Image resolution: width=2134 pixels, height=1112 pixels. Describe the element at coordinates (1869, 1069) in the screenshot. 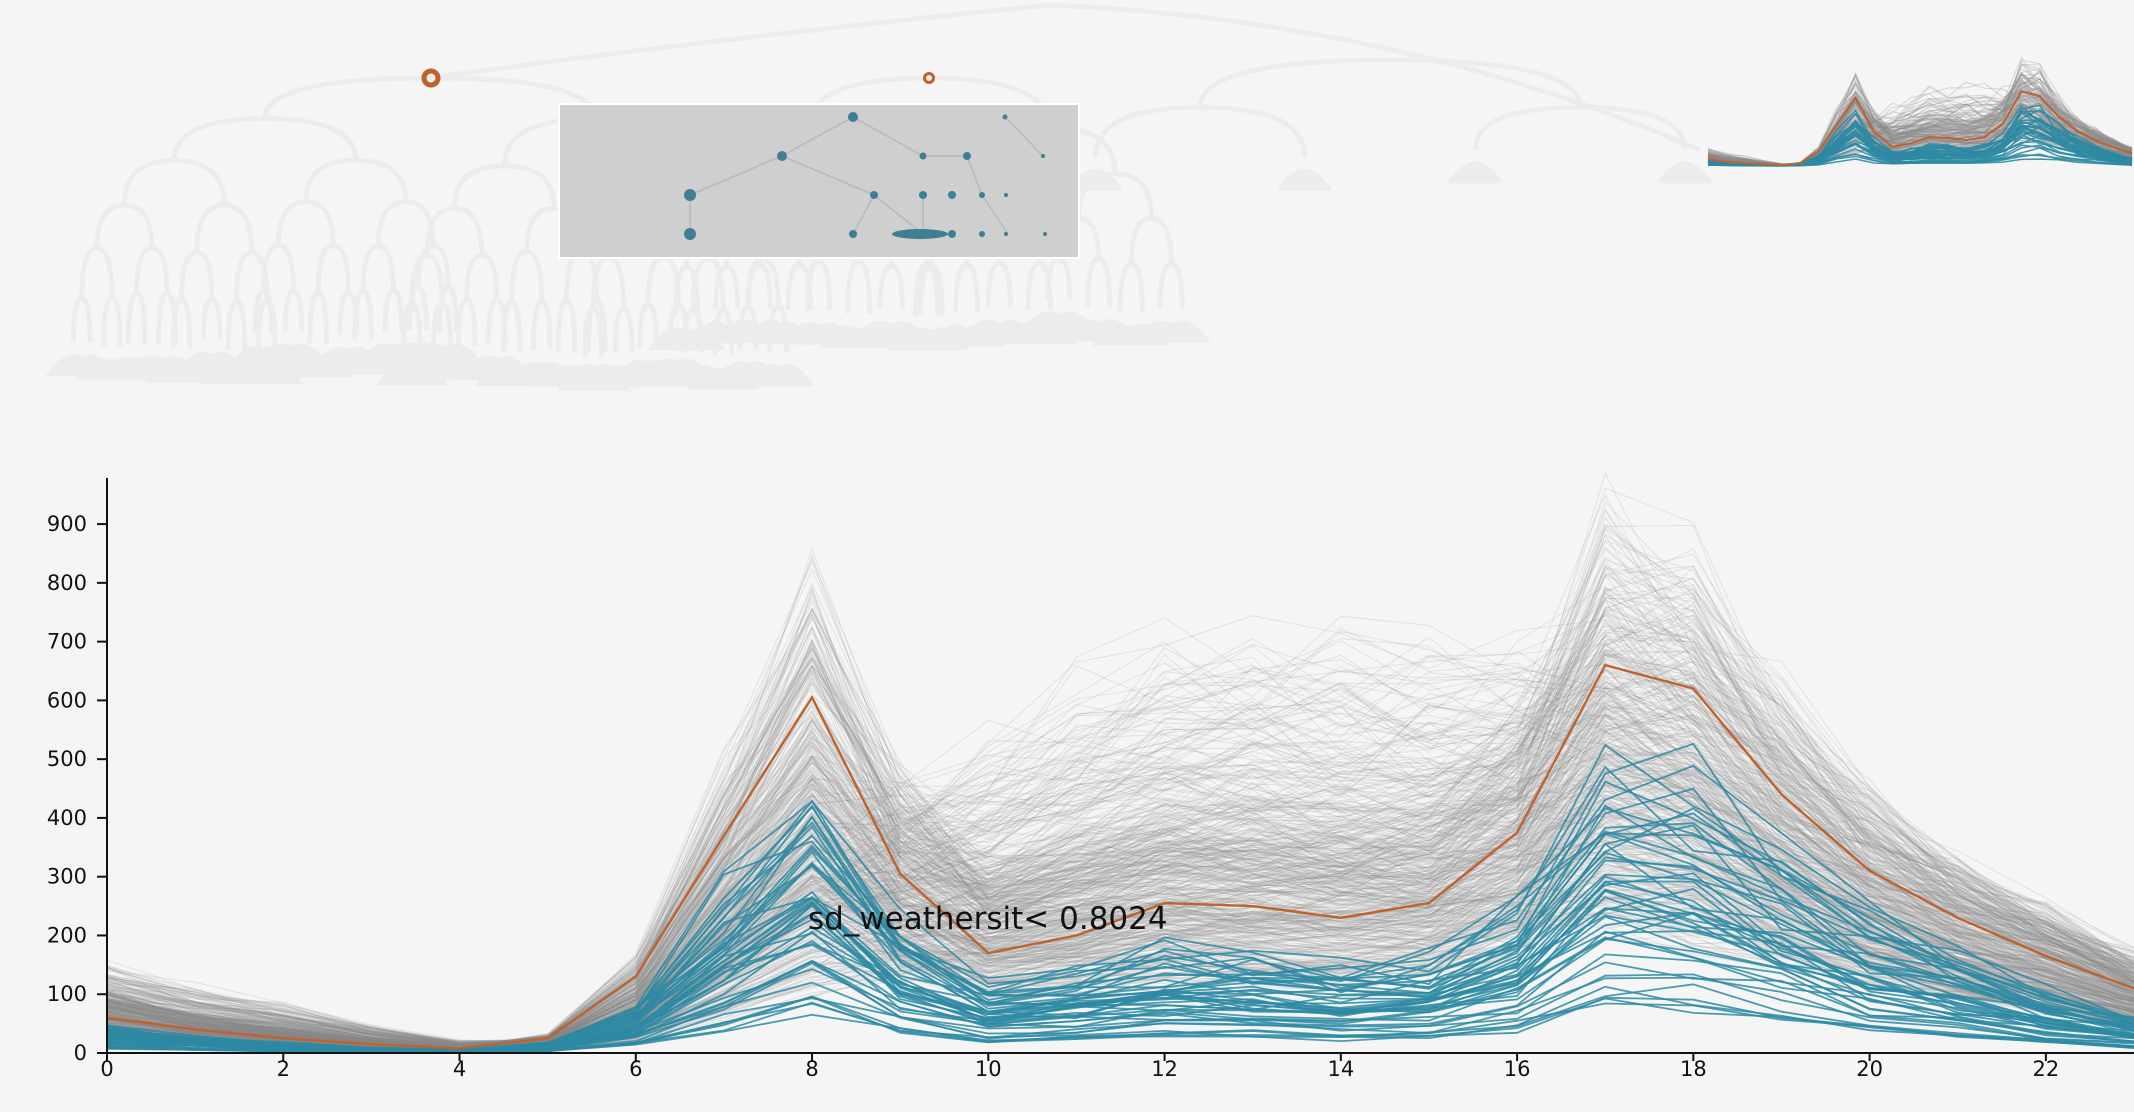

I see `x-tick-label: 20` at that location.